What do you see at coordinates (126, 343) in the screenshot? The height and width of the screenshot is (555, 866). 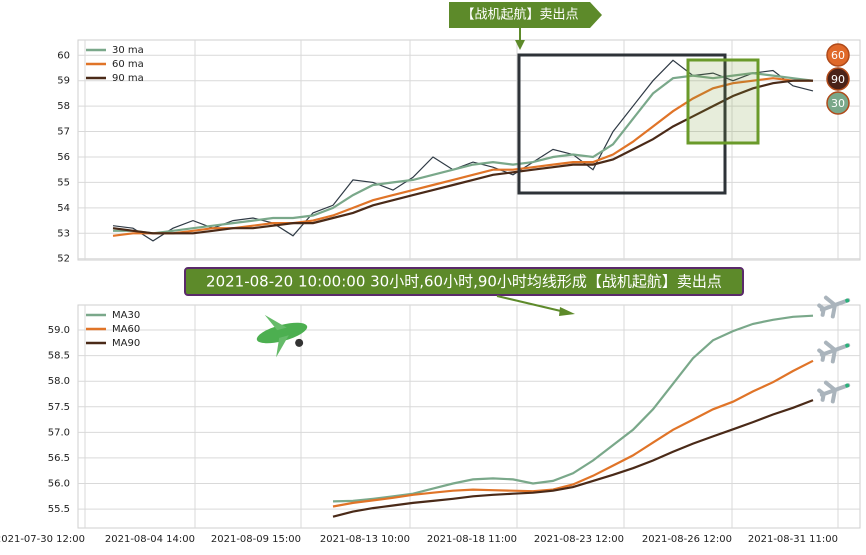 I see `legend-label: MA90` at bounding box center [126, 343].